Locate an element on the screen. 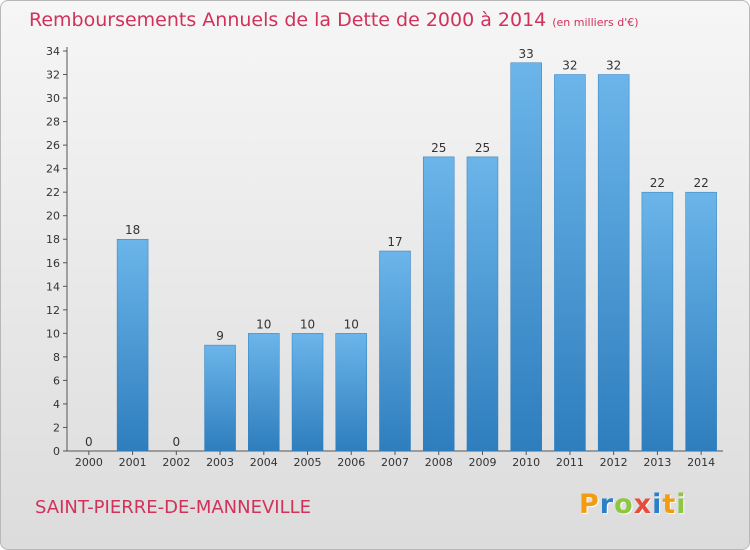 The image size is (750, 550). y-tick-label: 12 is located at coordinates (53, 310).